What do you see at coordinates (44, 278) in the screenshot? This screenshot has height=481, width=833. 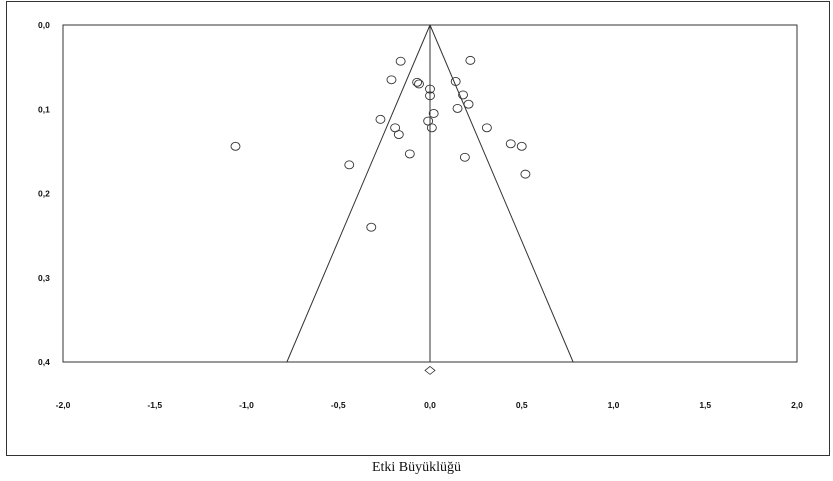 I see `y-tick-label: 0,3` at bounding box center [44, 278].